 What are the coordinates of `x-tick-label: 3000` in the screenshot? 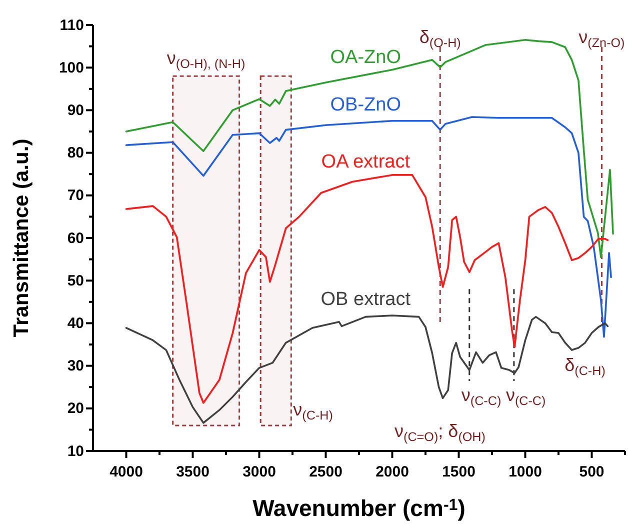 It's located at (259, 472).